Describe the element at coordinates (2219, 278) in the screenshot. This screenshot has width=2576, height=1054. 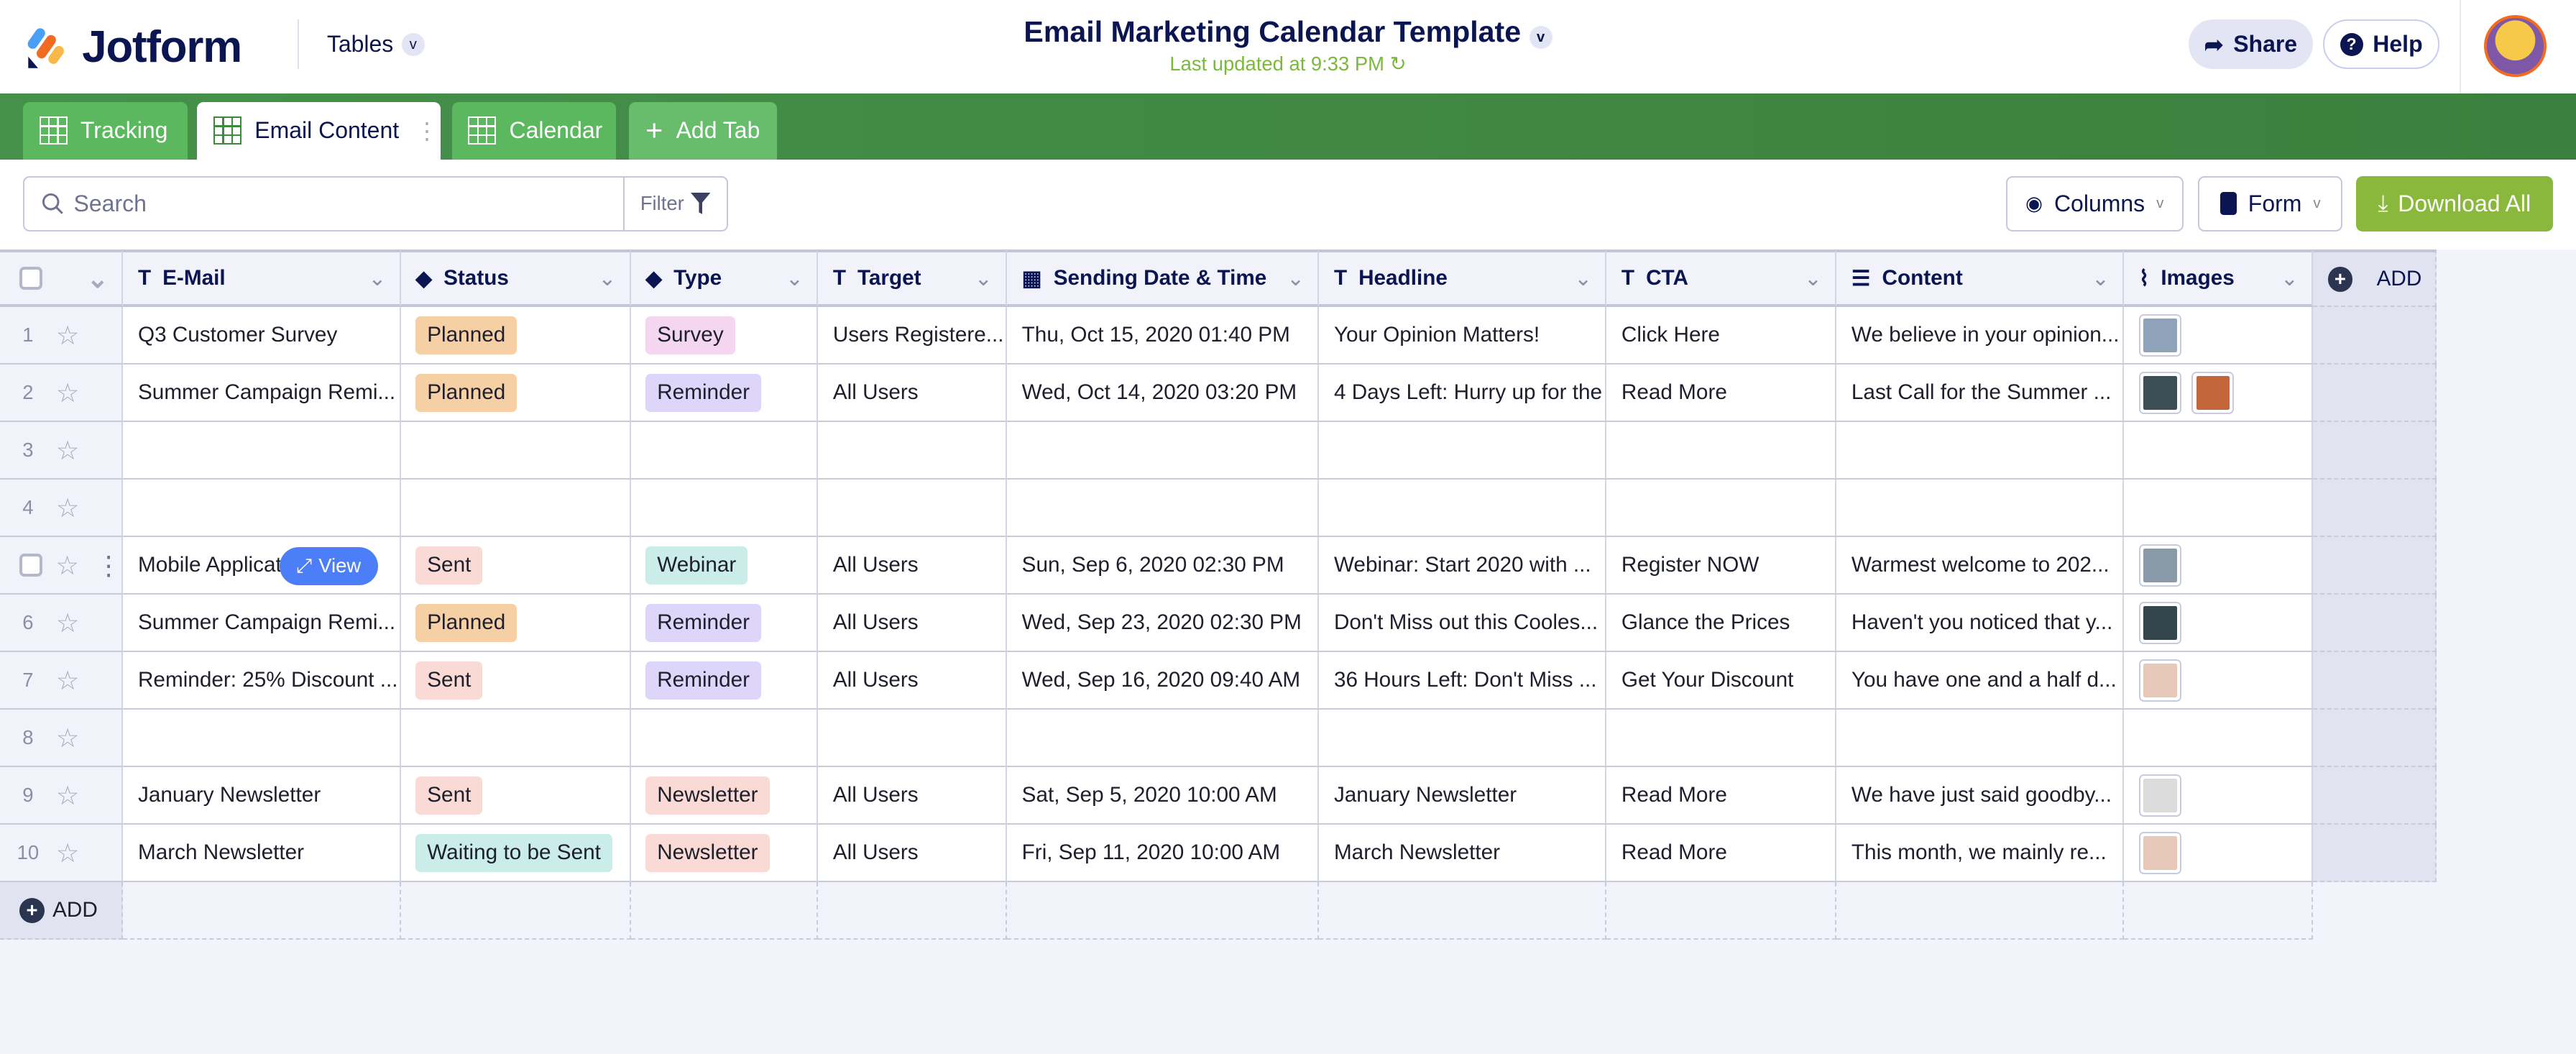
I see `column-header-images: ⌇ Images ⌄` at that location.